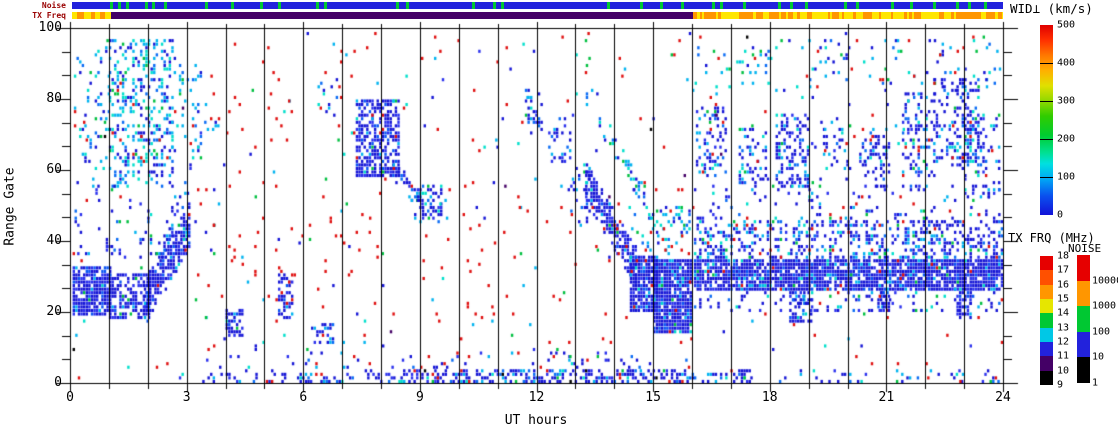  What do you see at coordinates (653, 397) in the screenshot?
I see `x-tick-label: 15` at bounding box center [653, 397].